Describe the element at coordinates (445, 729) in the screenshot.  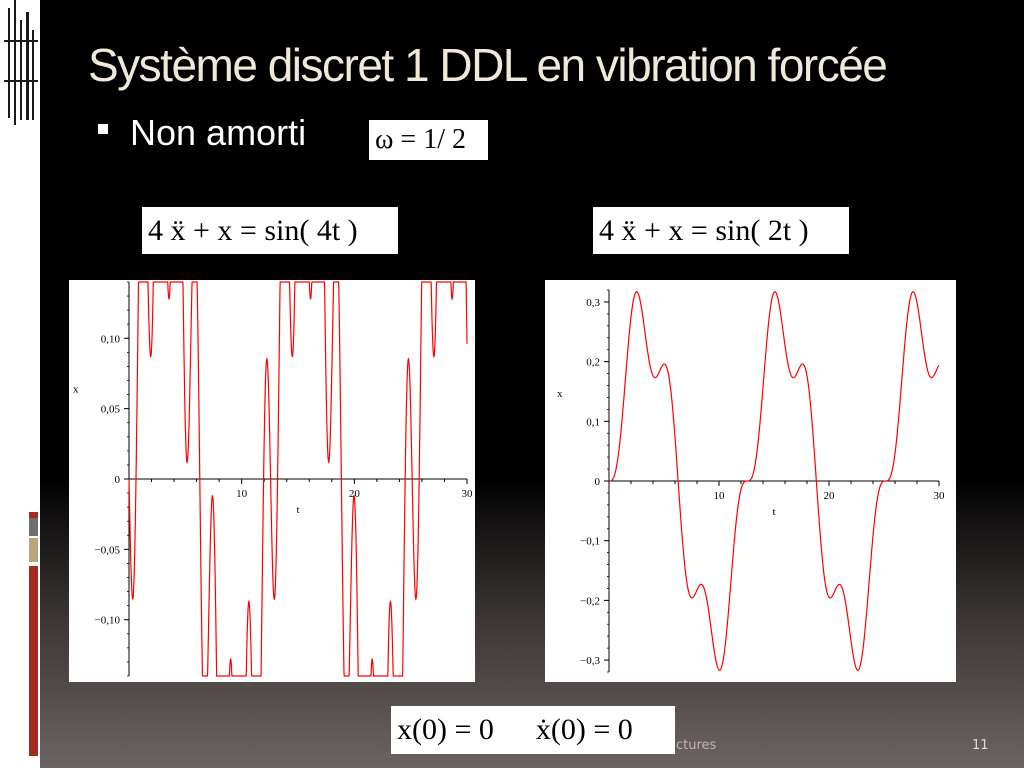
I see `initial-x: x(0) = 0` at that location.